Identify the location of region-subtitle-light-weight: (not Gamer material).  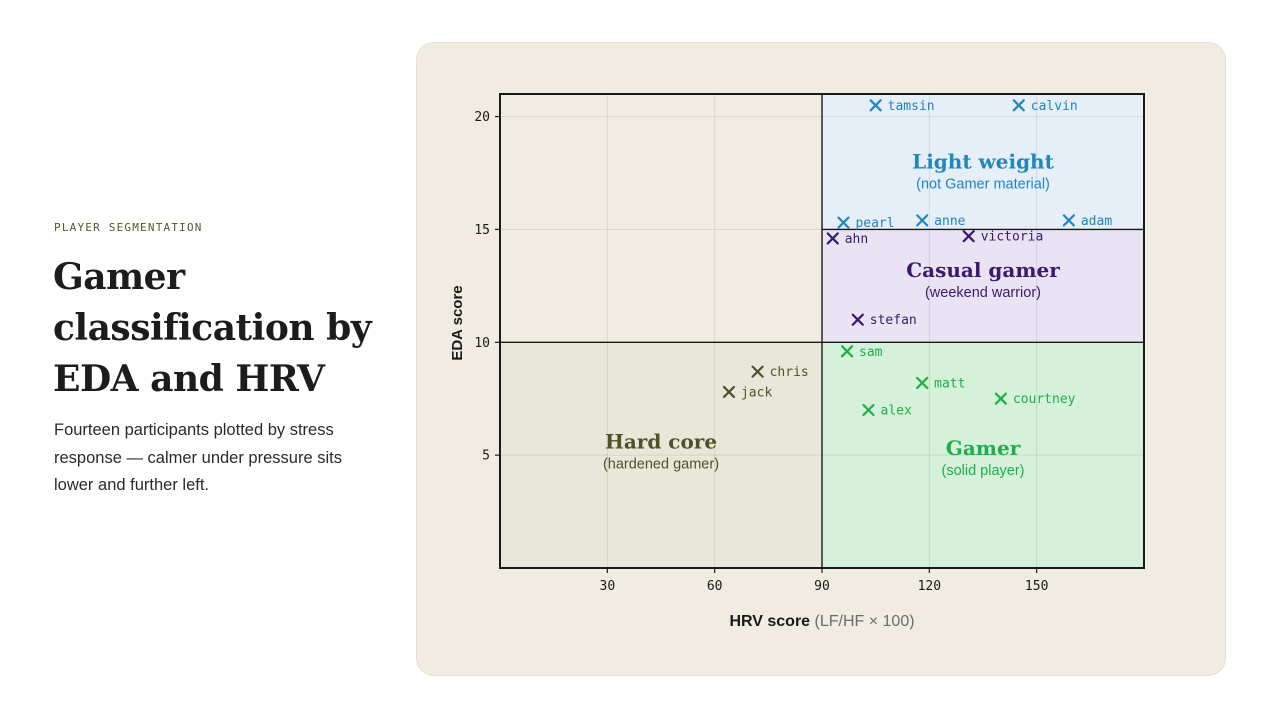
(983, 184).